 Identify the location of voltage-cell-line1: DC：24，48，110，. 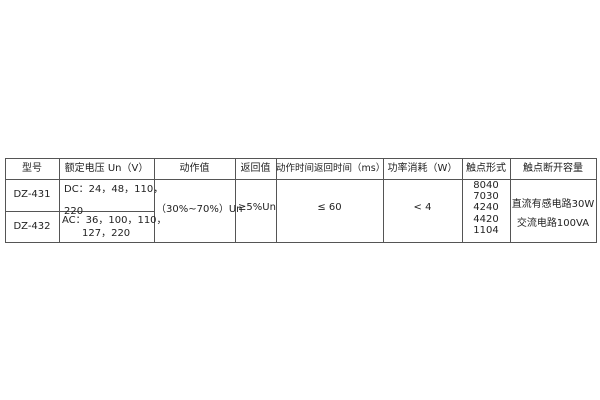
(114, 189).